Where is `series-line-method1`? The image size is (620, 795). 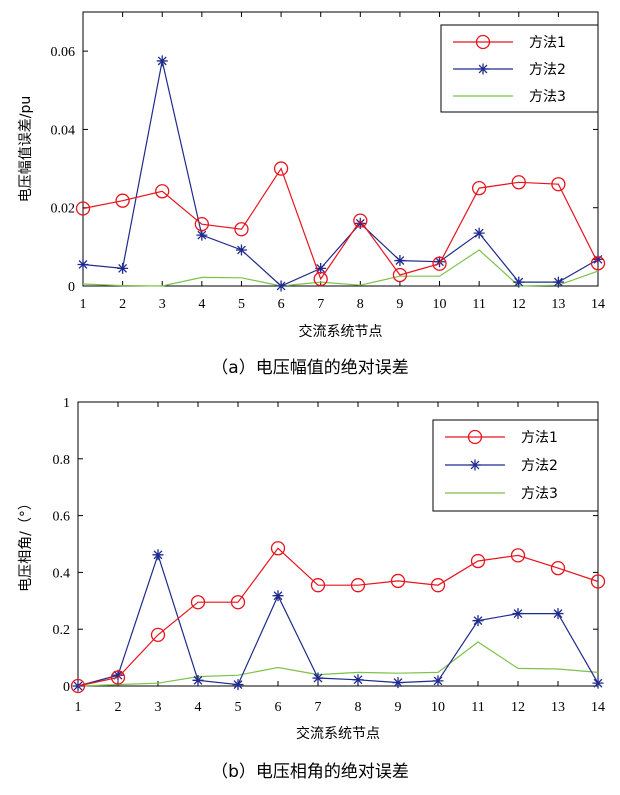
series-line-method1 is located at coordinates (338, 617).